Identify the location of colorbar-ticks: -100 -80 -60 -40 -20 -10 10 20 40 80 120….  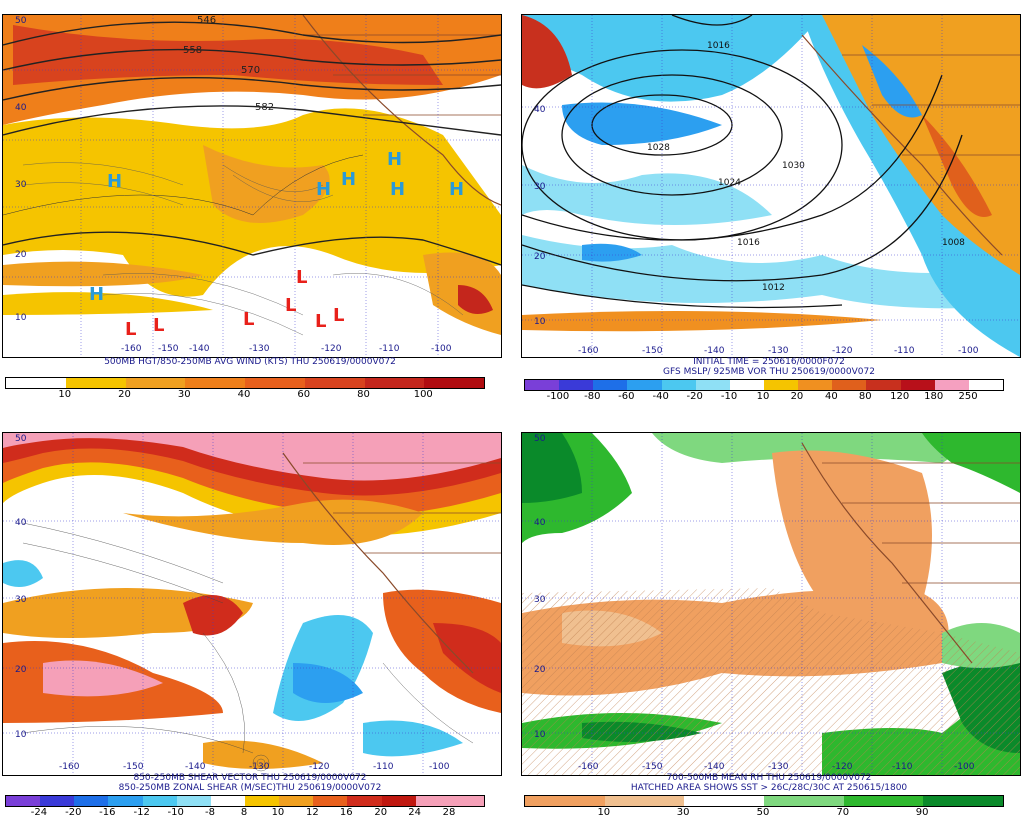
(763, 397).